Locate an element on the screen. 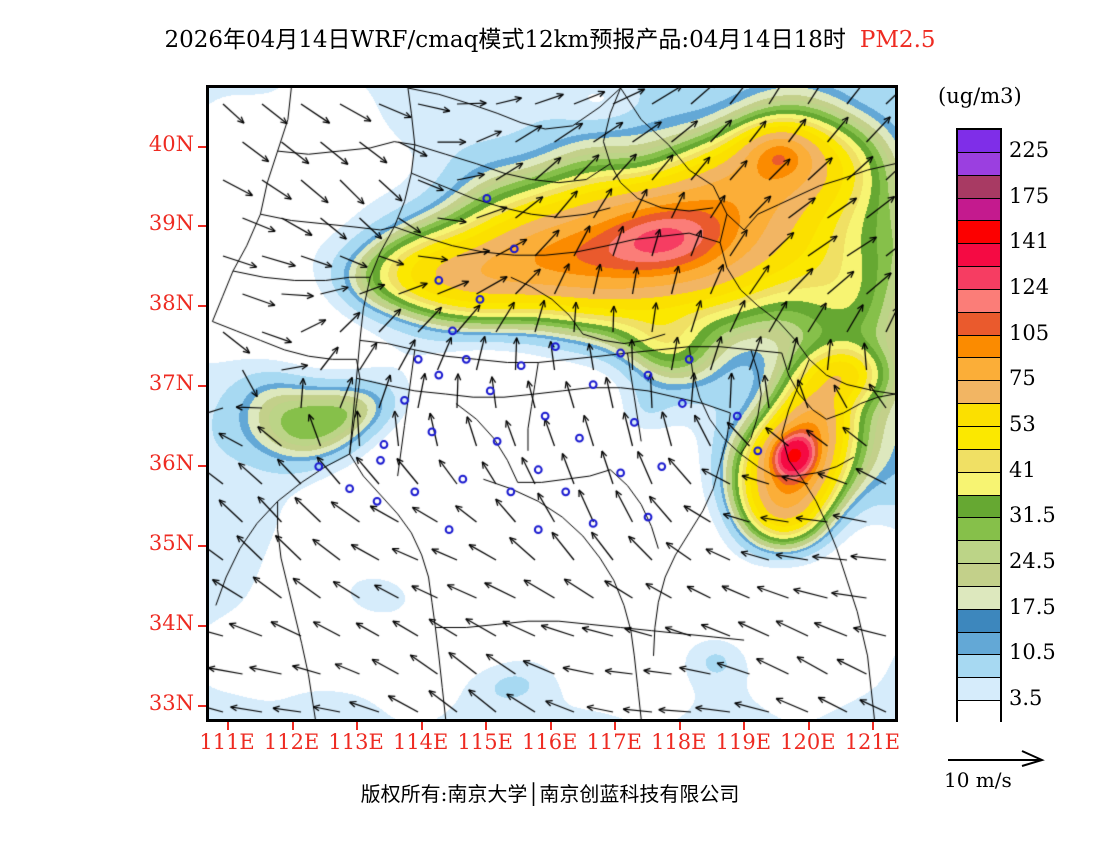  lat-tick-label-39N: 39N is located at coordinates (171, 223).